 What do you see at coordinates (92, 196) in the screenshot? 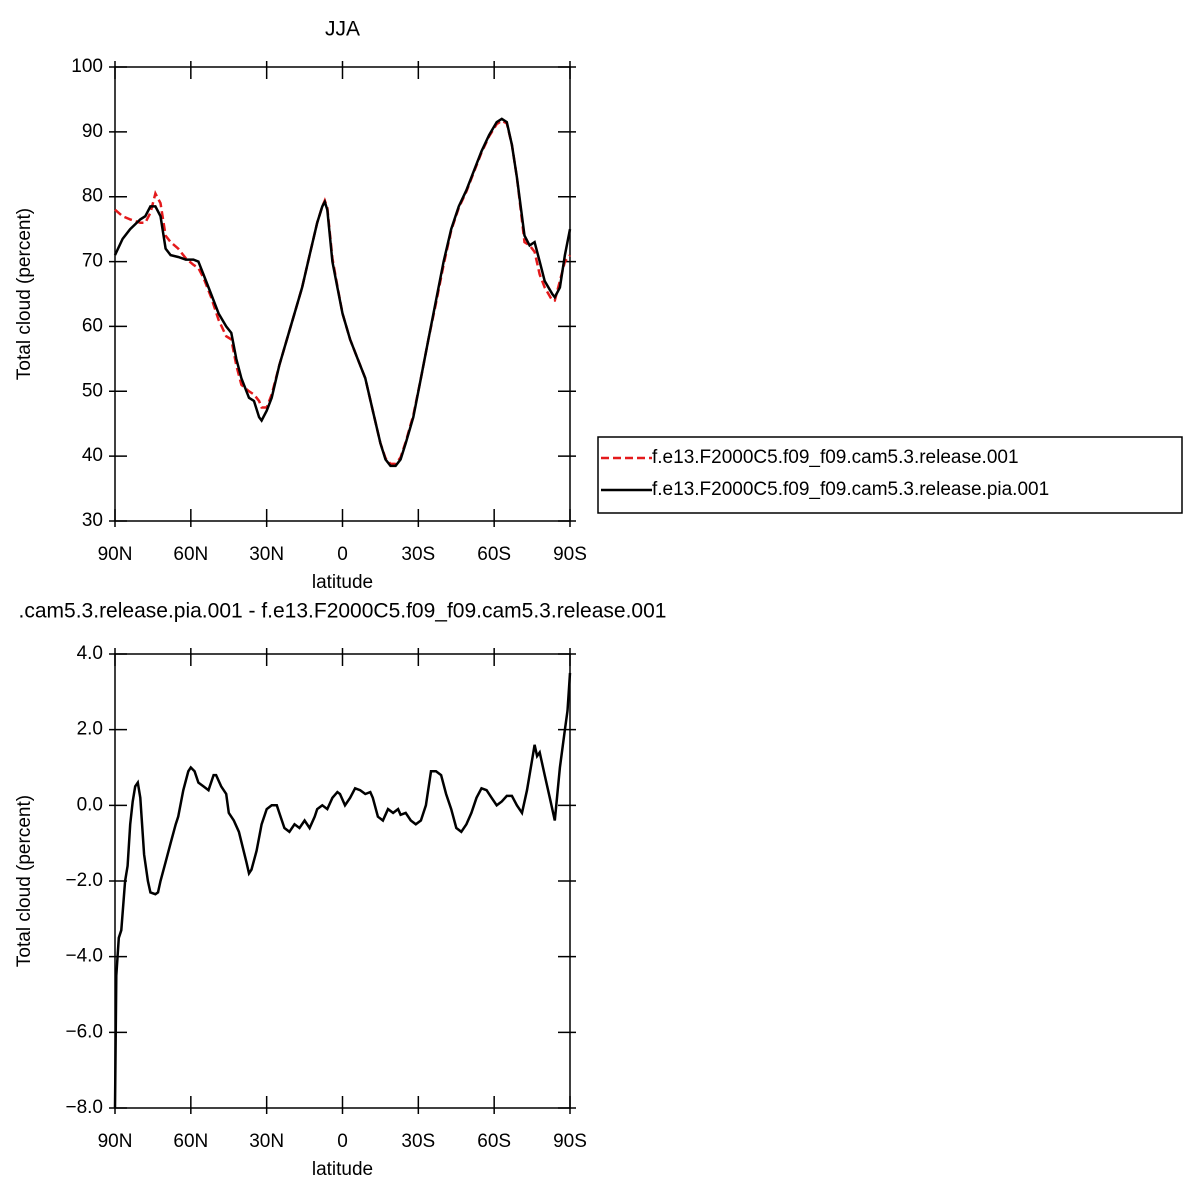
I see `y-tick-label: 80` at bounding box center [92, 196].